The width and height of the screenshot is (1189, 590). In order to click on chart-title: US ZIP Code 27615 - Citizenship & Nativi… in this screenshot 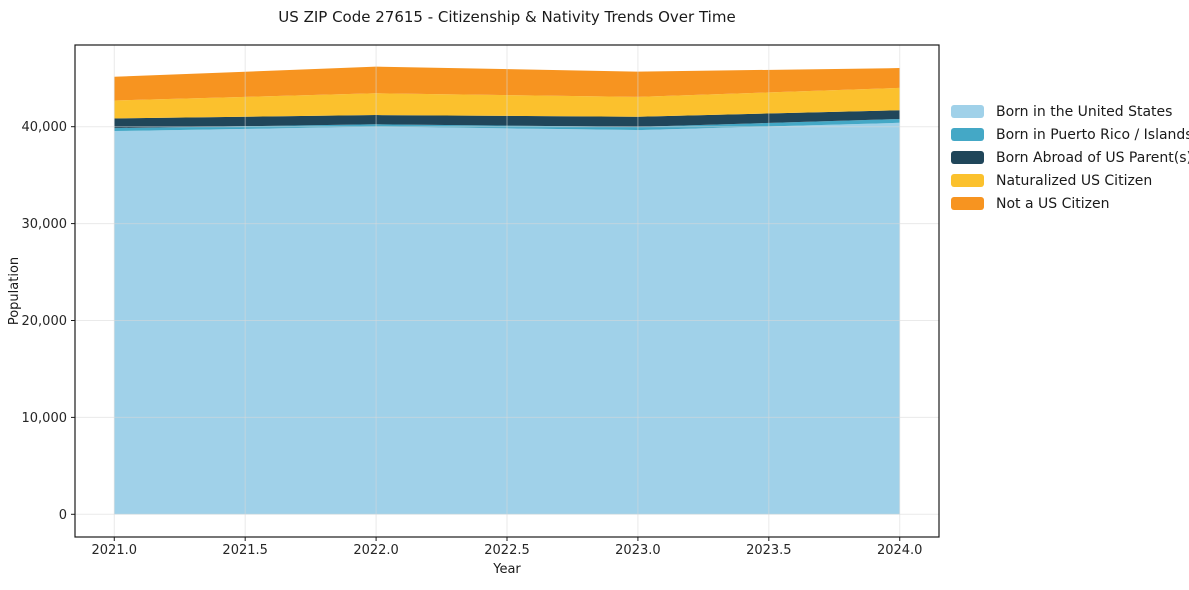, I will do `click(507, 17)`.